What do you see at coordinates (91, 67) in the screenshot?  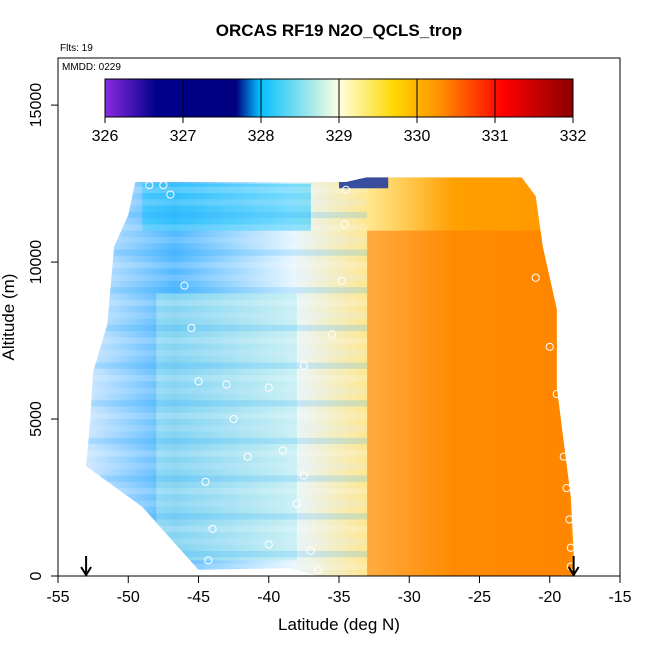 I see `date-annotation: MMDD: 0229` at bounding box center [91, 67].